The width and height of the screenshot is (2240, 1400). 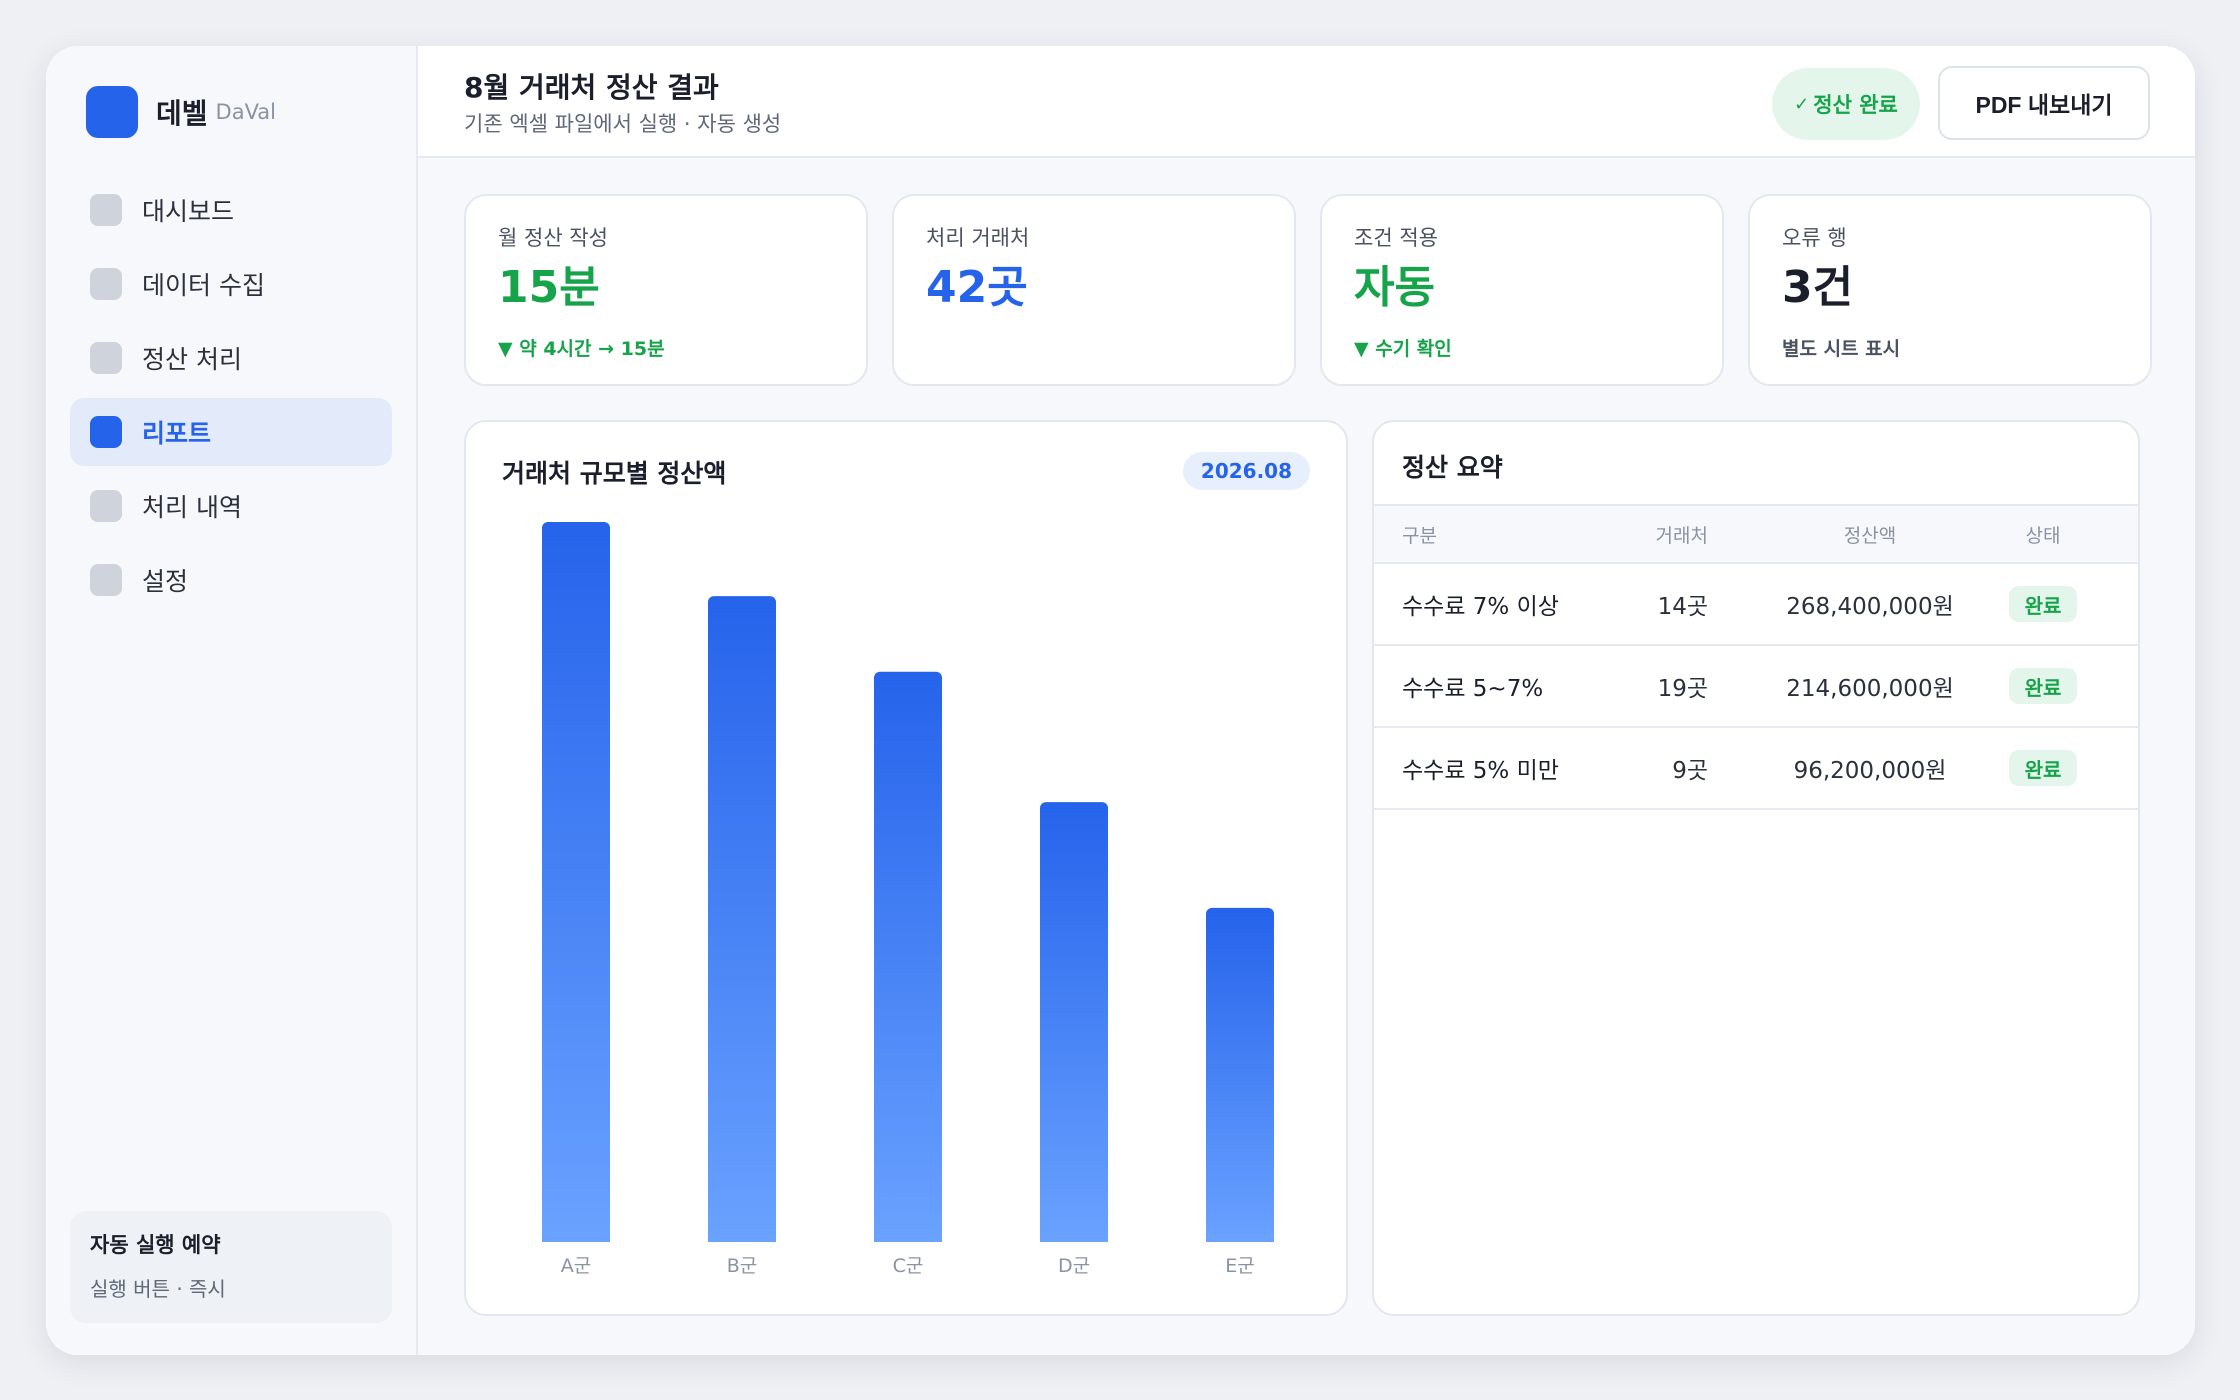 What do you see at coordinates (1950, 290) in the screenshot?
I see `kpi-card-error-rows: 오류 행 3건 별도 시트 표시` at bounding box center [1950, 290].